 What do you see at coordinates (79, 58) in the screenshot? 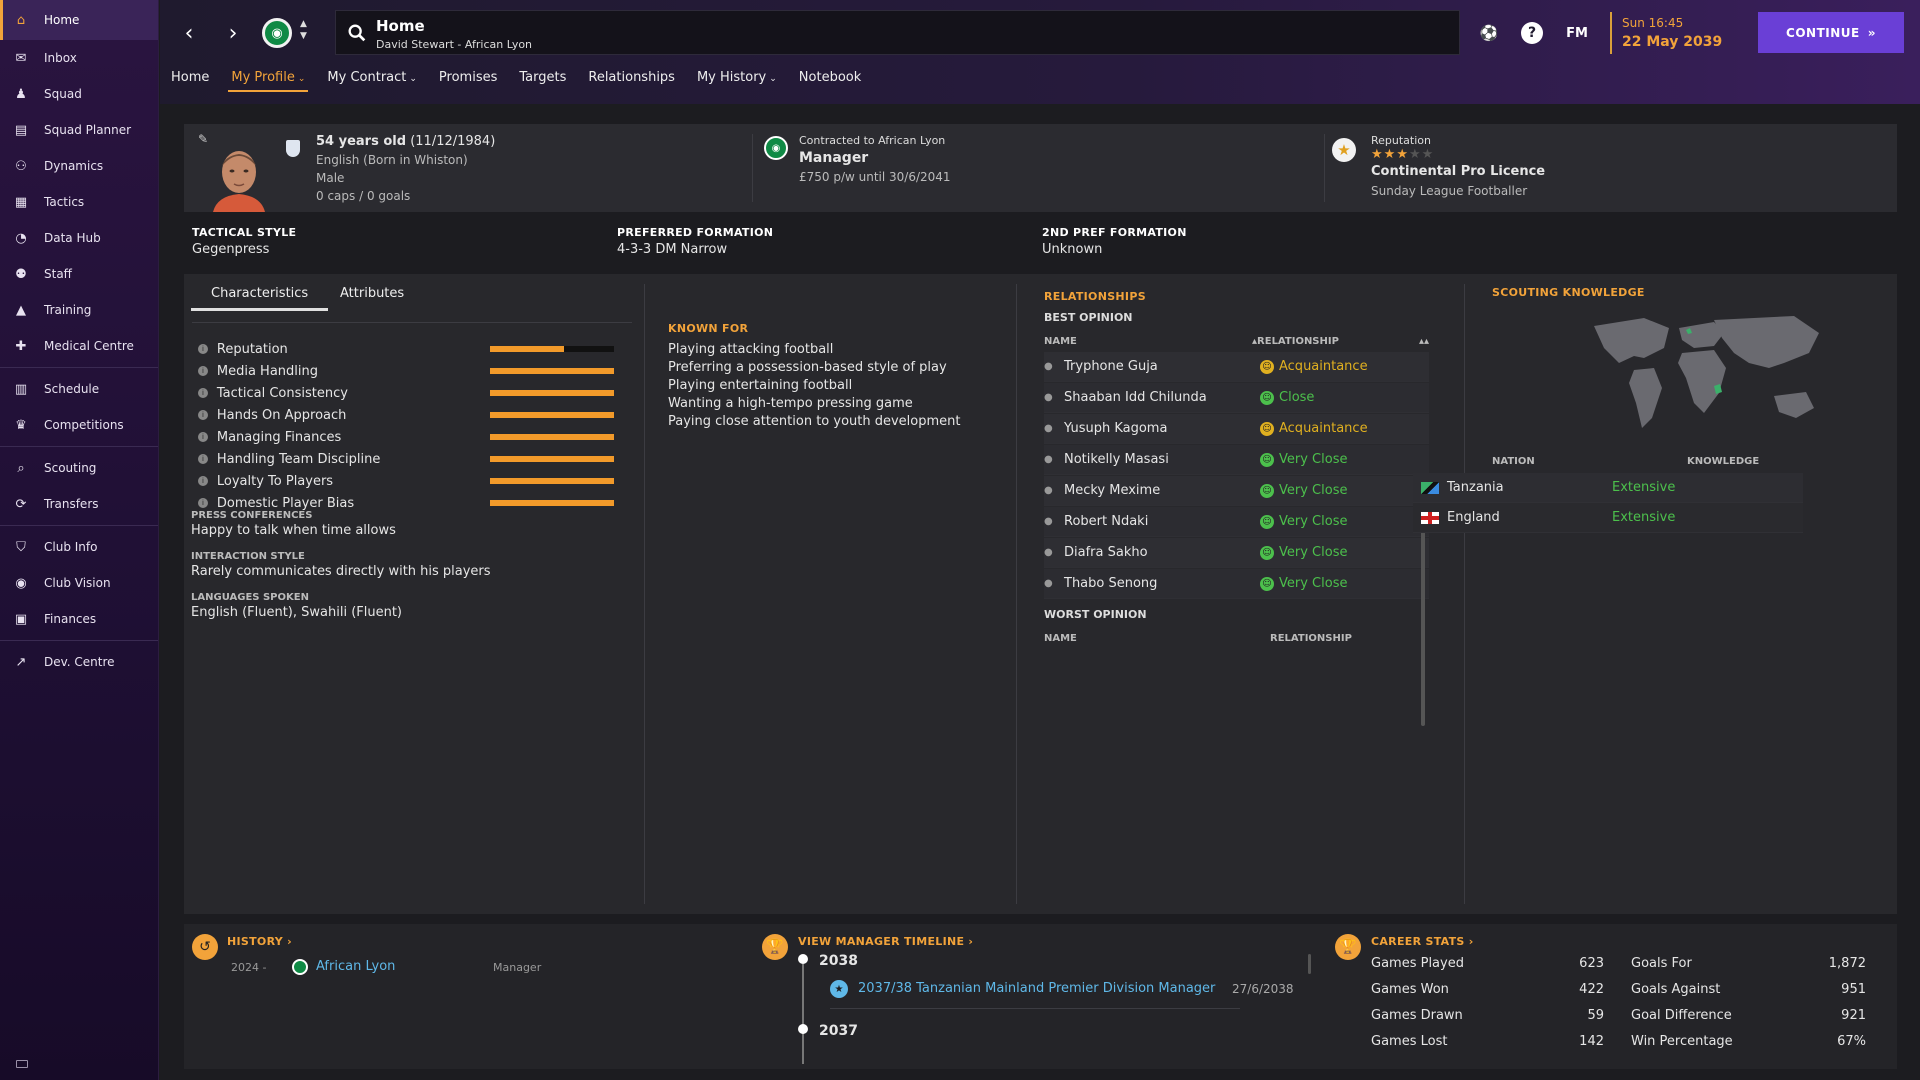
I see `sidebar-item-inbox: ✉ Inbox` at bounding box center [79, 58].